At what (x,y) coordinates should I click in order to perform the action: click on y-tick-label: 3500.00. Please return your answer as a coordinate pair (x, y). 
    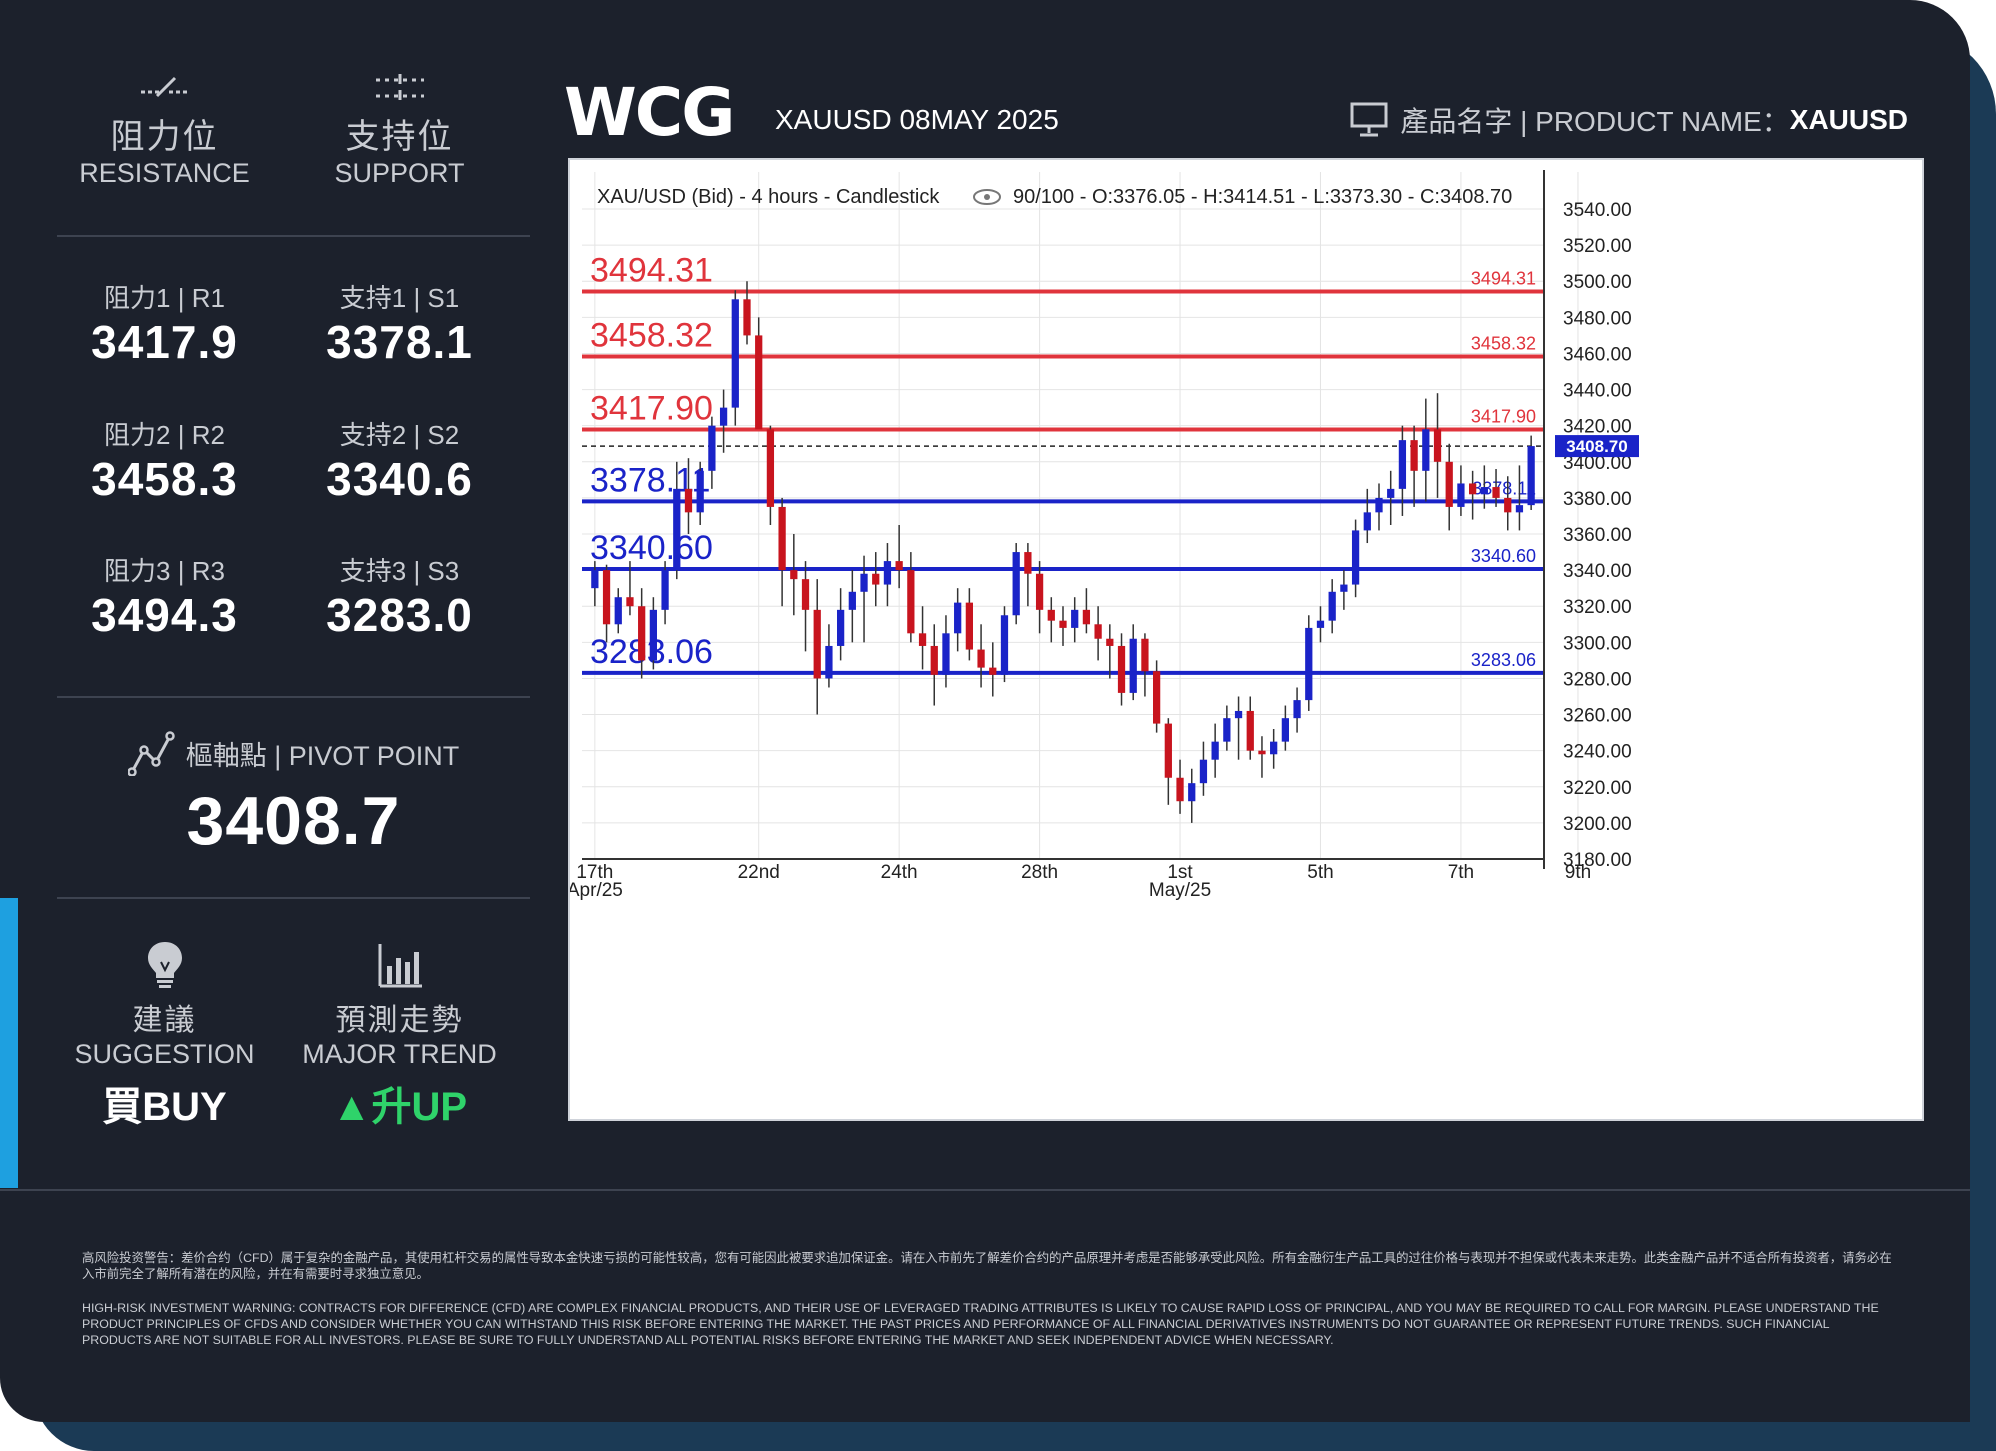
    Looking at the image, I should click on (1597, 282).